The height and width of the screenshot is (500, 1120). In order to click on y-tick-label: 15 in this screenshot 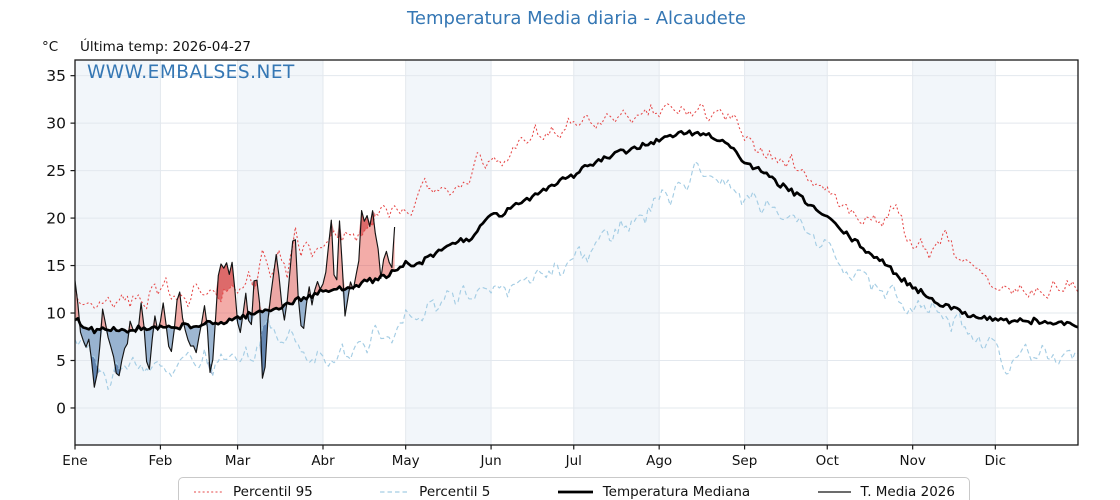, I will do `click(56, 266)`.